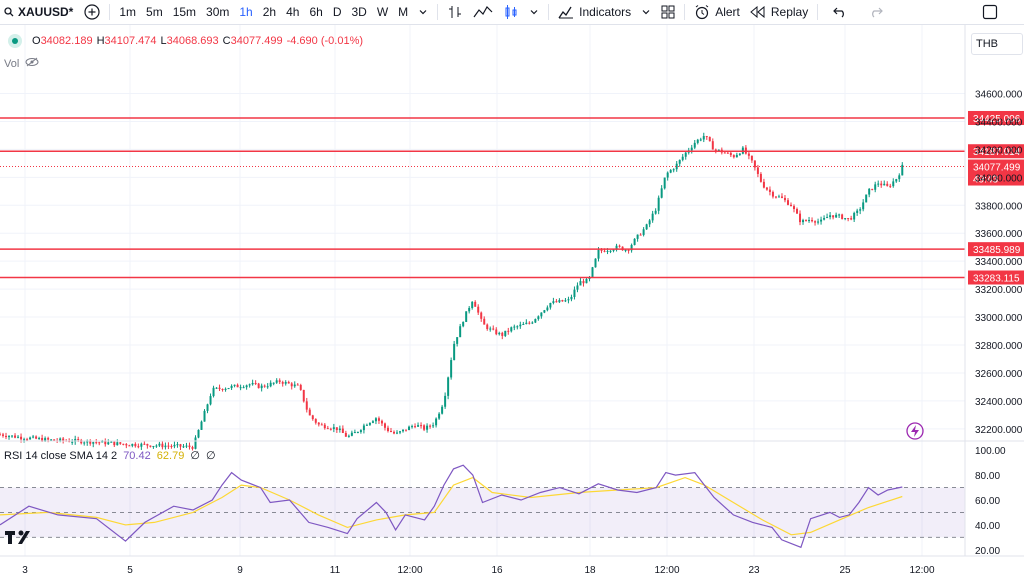 The image size is (1024, 581). Describe the element at coordinates (246, 12) in the screenshot. I see `interval-1h: 1h` at that location.